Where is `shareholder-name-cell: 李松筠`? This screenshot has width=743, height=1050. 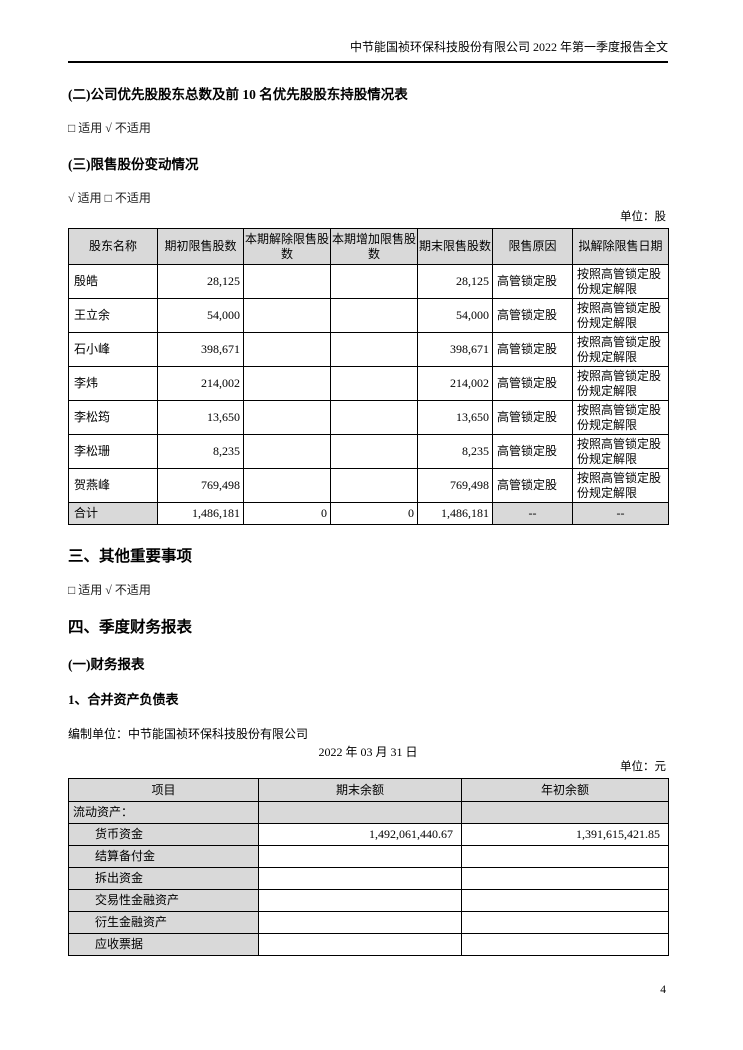 shareholder-name-cell: 李松筠 is located at coordinates (113, 417).